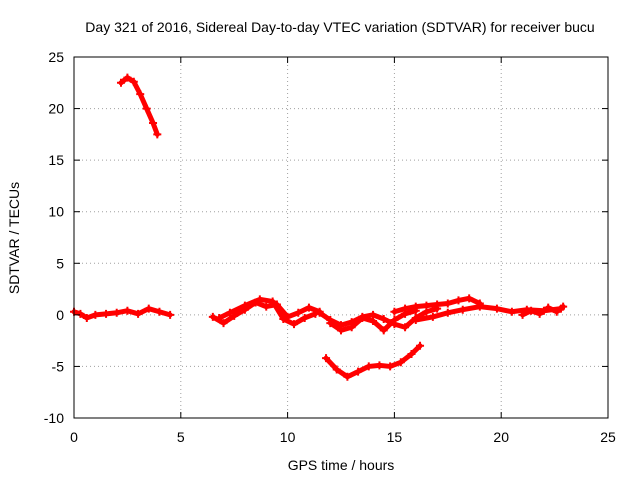  Describe the element at coordinates (14, 238) in the screenshot. I see `y-axis-label: SDTVAR / TECUs` at that location.